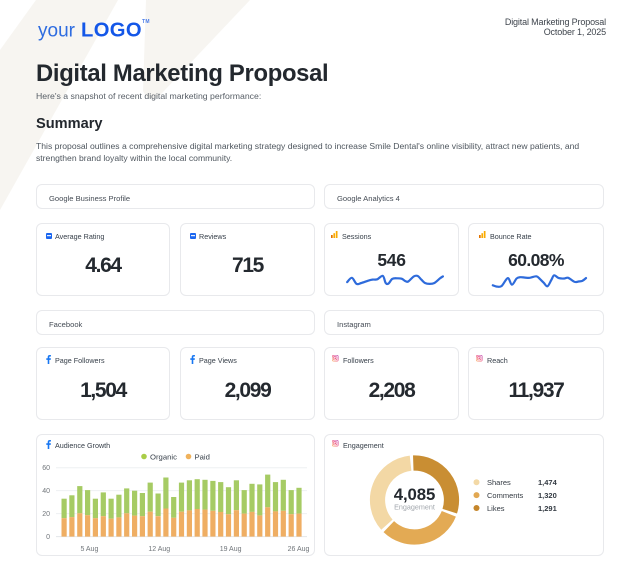 The image size is (640, 573). Describe the element at coordinates (547, 508) in the screenshot. I see `svg-text: 1,291` at that location.